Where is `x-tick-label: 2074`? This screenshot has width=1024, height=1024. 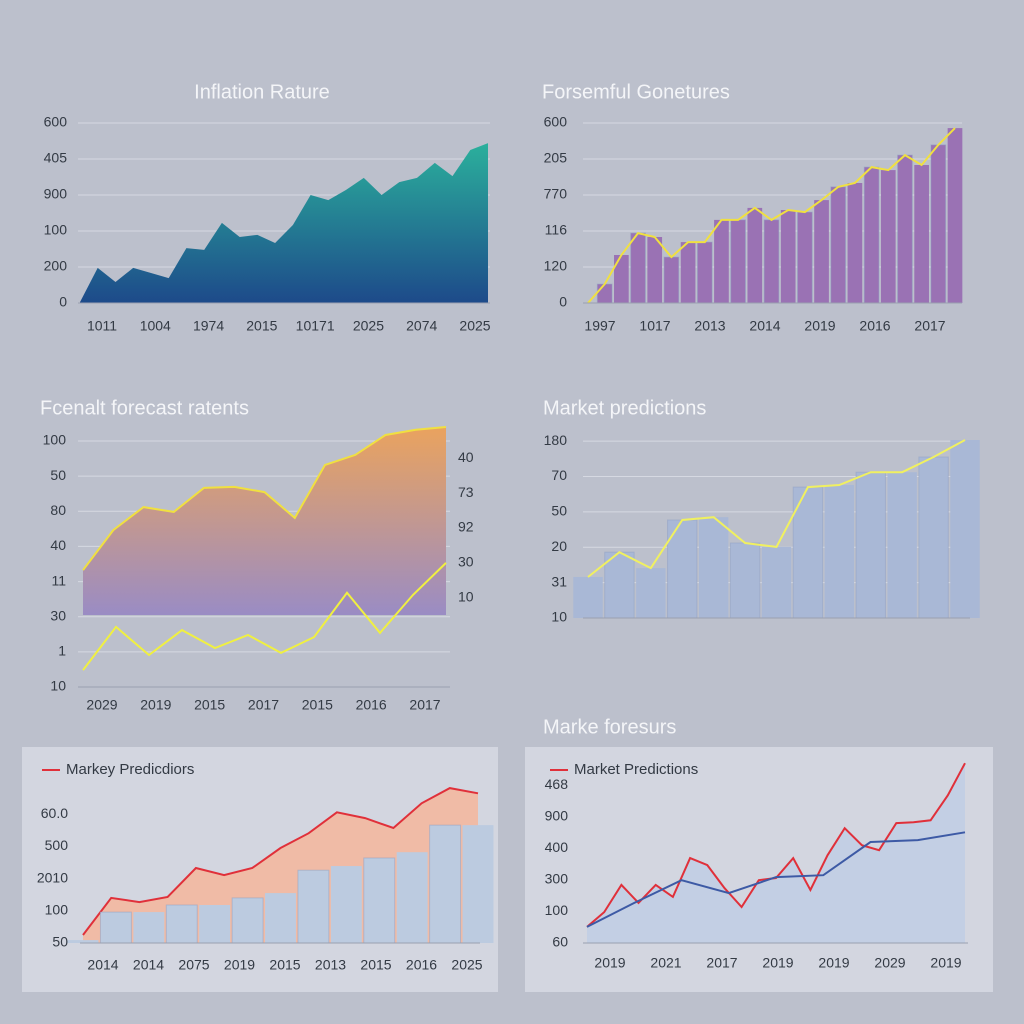 x-tick-label: 2074 is located at coordinates (421, 326).